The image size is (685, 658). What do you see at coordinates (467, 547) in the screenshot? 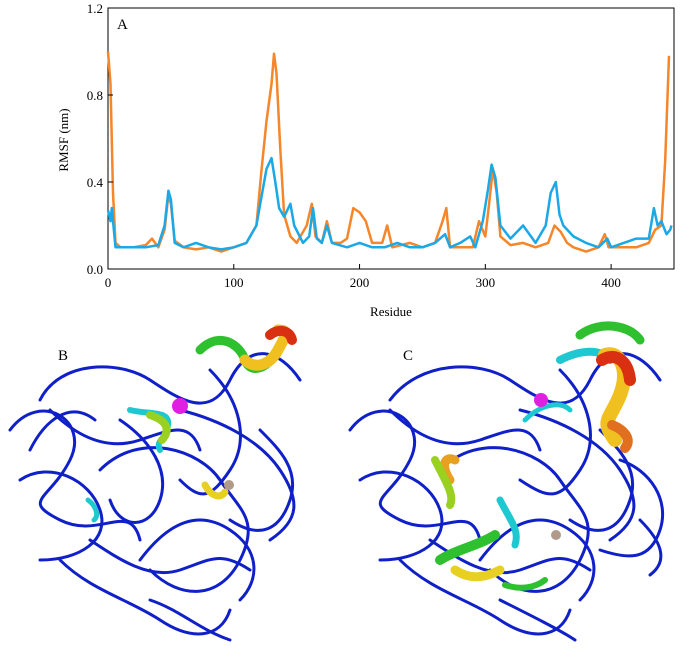
I see `loop-c-bottom-green` at bounding box center [467, 547].